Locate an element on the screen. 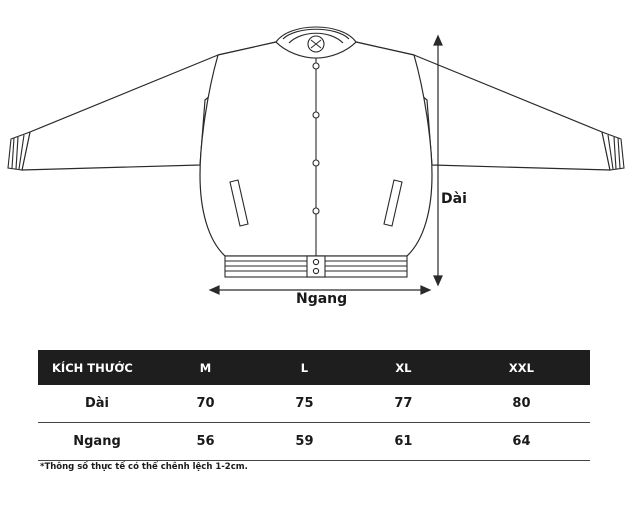 Image resolution: width=632 pixels, height=515 pixels. header-size-l: L is located at coordinates (304, 367).